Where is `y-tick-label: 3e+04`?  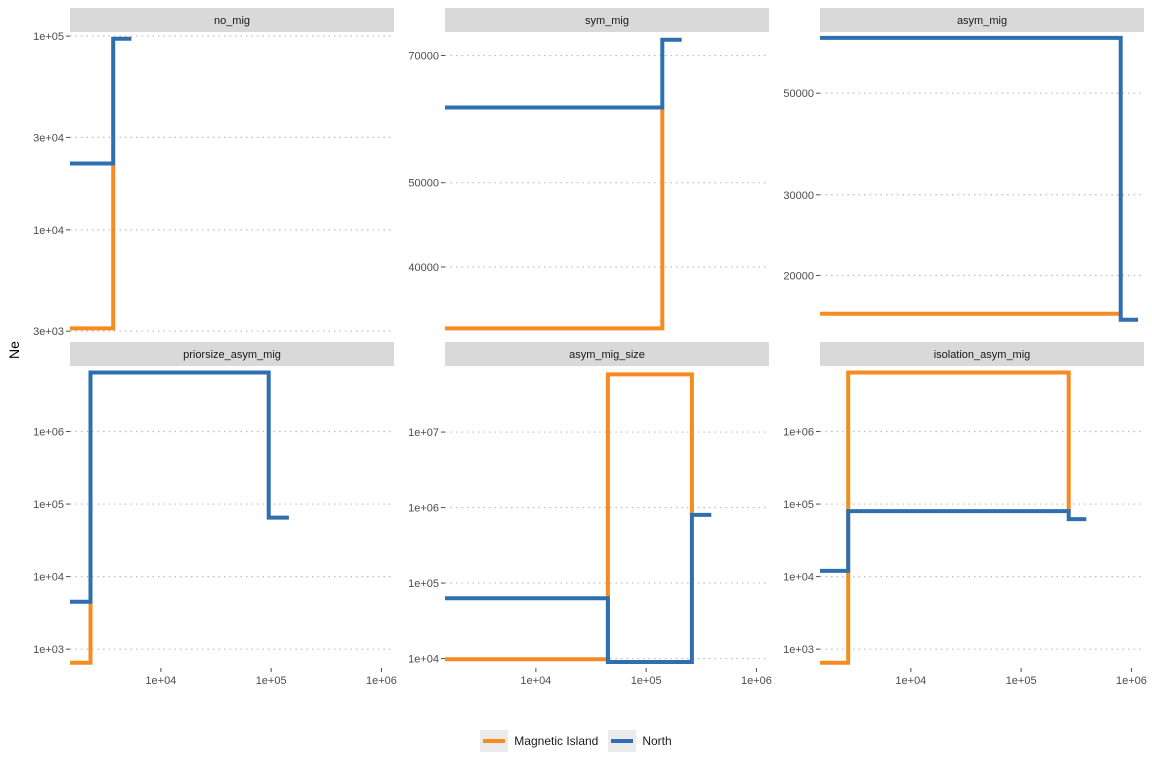 y-tick-label: 3e+04 is located at coordinates (48, 138).